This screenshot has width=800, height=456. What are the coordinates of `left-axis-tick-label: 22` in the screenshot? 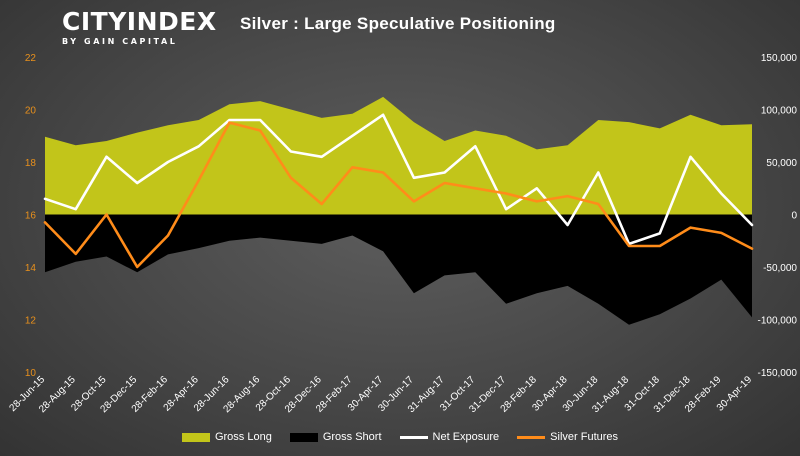 It's located at (31, 58).